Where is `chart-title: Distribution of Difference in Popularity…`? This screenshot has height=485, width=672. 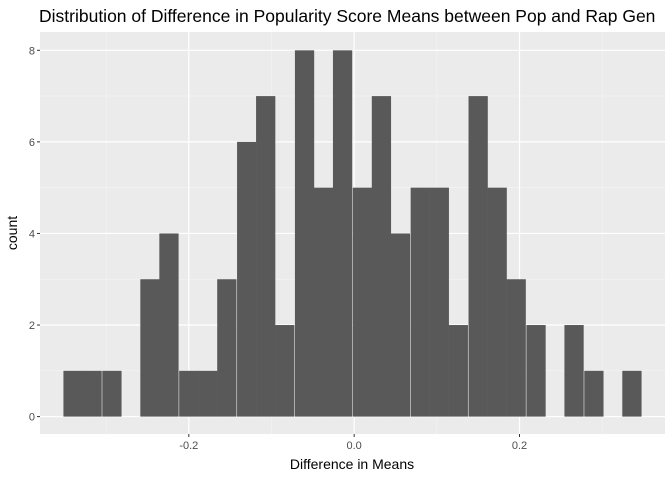
chart-title: Distribution of Difference in Popularity… is located at coordinates (347, 16).